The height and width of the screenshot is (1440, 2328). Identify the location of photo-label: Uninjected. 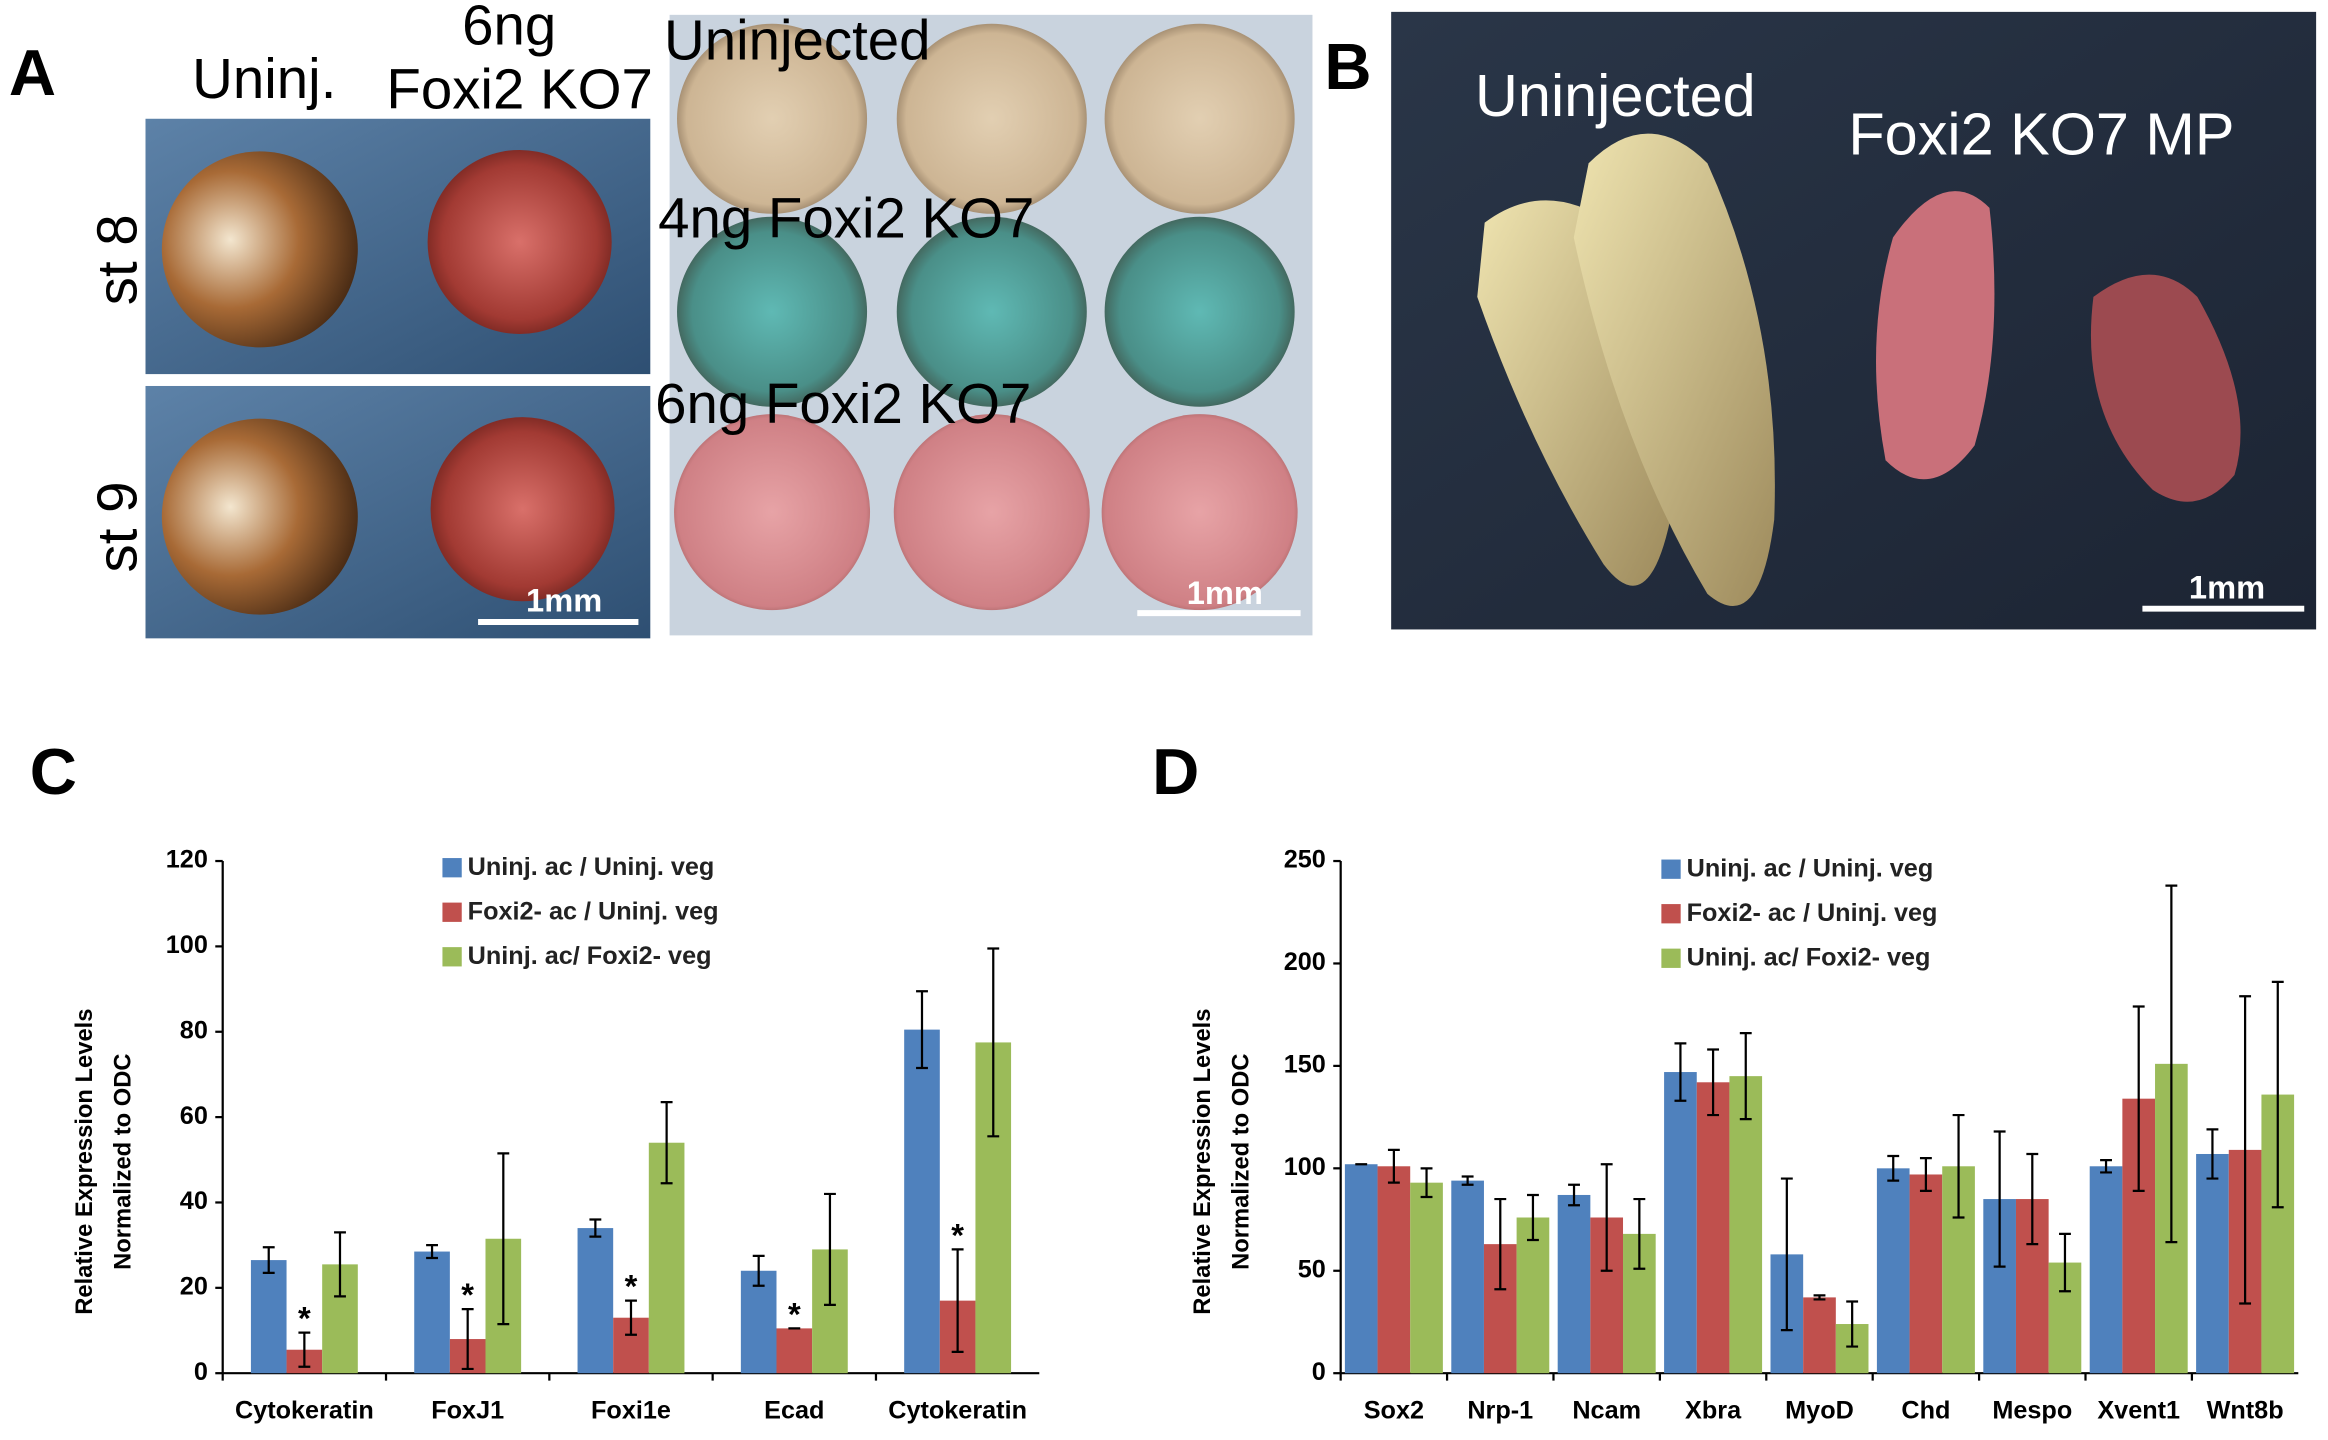
(1615, 95).